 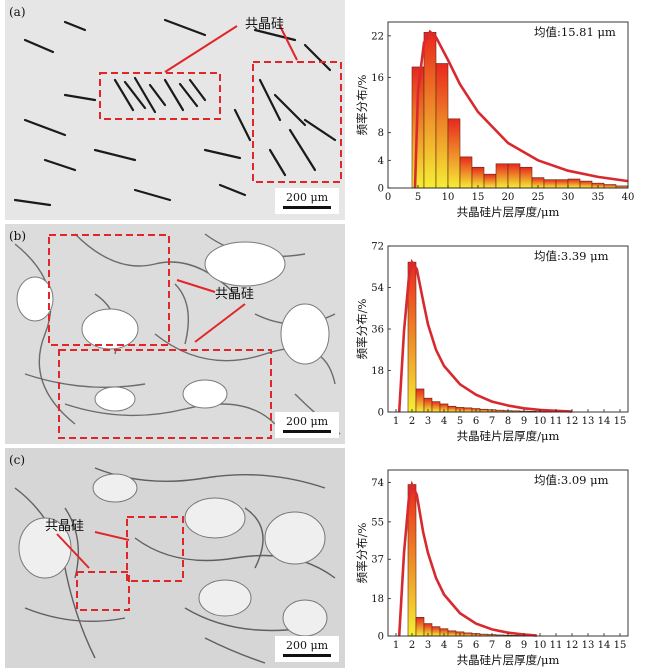 I want to click on scale-bar, so click(x=307, y=207).